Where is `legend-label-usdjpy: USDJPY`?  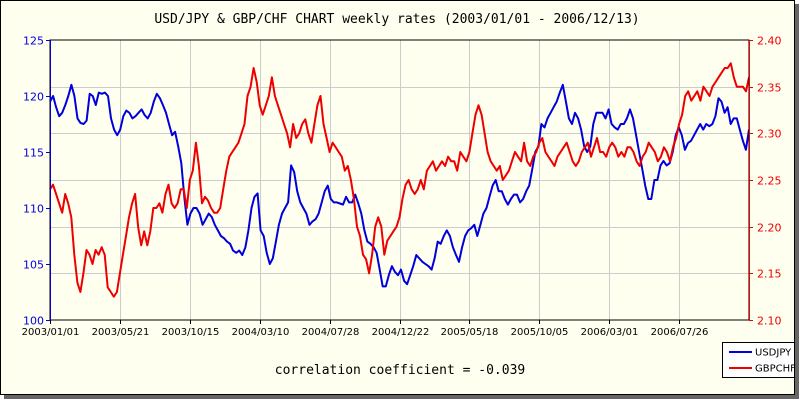
legend-label-usdjpy: USDJPY is located at coordinates (773, 353).